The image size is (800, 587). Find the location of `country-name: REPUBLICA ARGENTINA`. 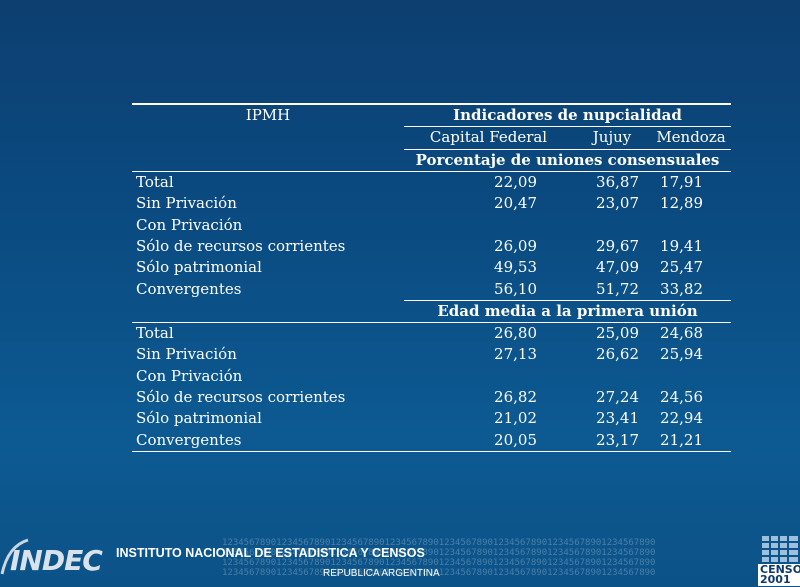

country-name: REPUBLICA ARGENTINA is located at coordinates (381, 573).